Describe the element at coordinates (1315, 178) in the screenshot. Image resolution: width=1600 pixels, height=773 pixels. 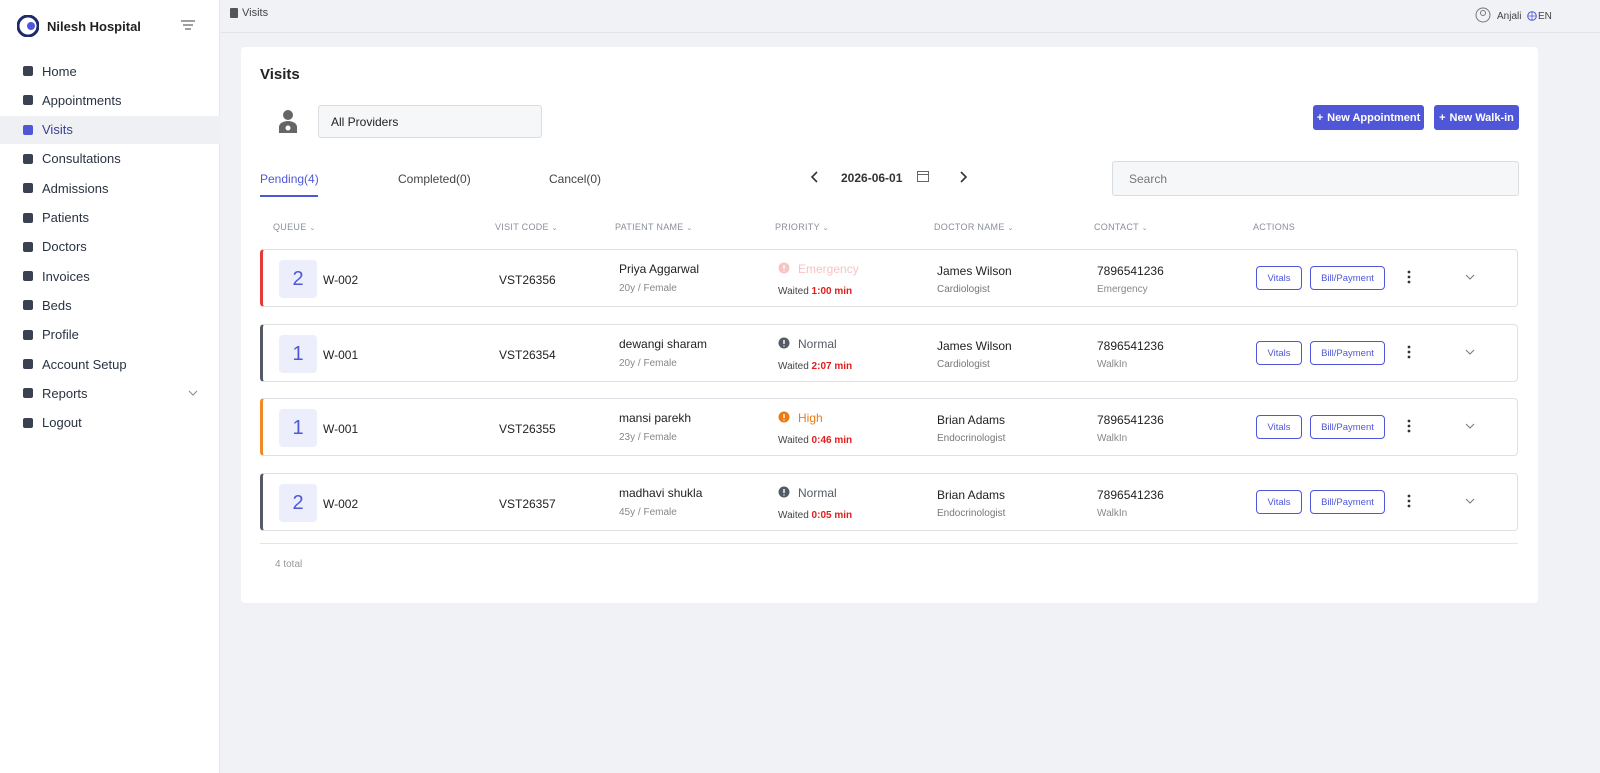
I see `search-input: Search` at that location.